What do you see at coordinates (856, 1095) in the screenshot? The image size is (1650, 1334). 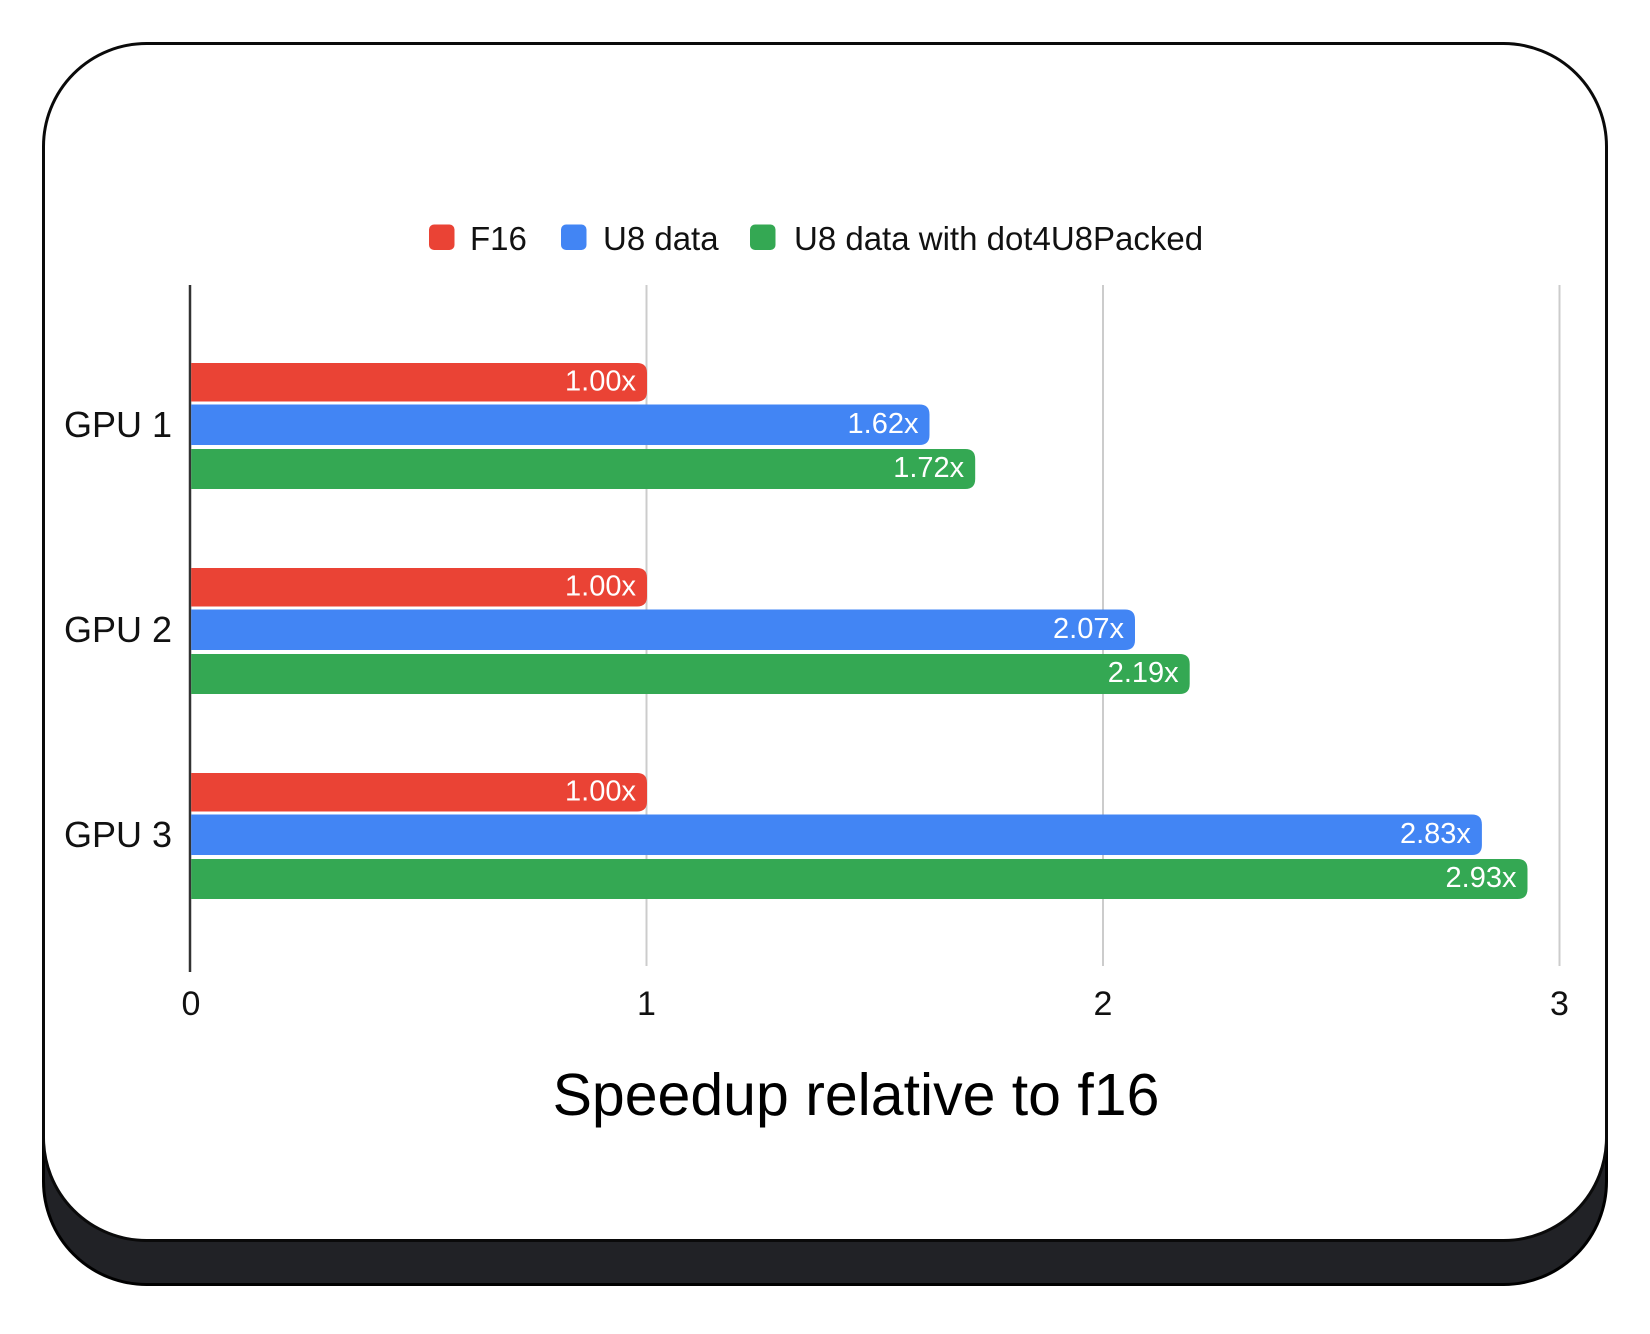 I see `svg-text: Speedup relative to f16` at bounding box center [856, 1095].